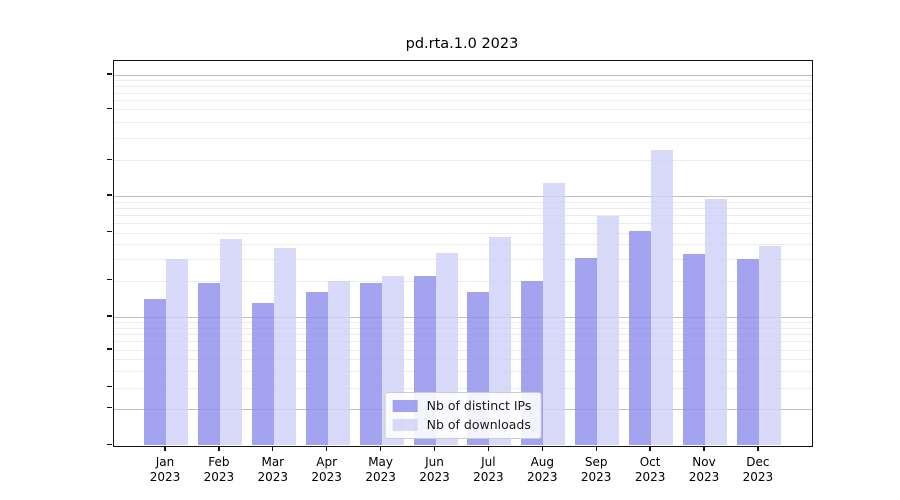  What do you see at coordinates (370, 364) in the screenshot?
I see `bar-may-distinct-ips` at bounding box center [370, 364].